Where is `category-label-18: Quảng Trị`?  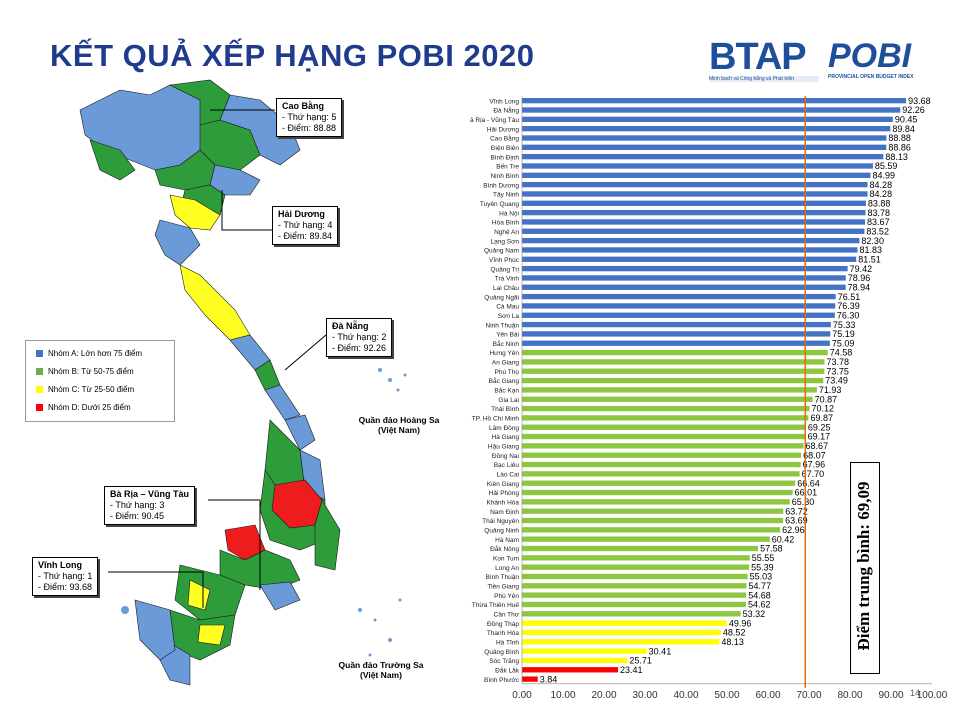
category-label-18: Quảng Trị is located at coordinates (504, 269).